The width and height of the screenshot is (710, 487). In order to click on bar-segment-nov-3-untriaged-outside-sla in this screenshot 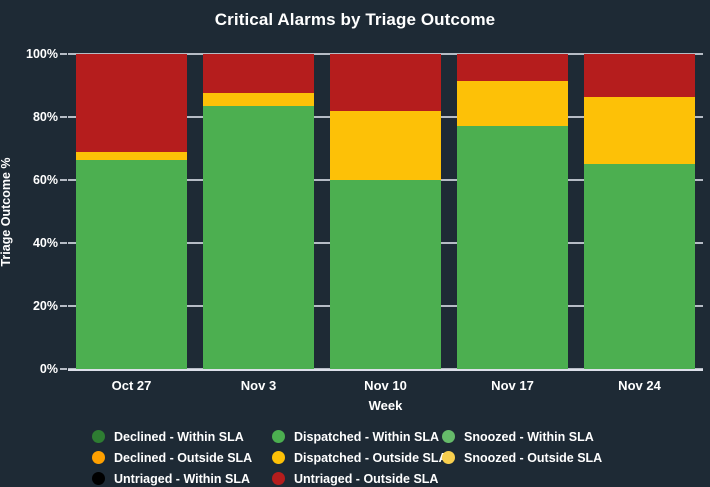, I will do `click(258, 74)`.